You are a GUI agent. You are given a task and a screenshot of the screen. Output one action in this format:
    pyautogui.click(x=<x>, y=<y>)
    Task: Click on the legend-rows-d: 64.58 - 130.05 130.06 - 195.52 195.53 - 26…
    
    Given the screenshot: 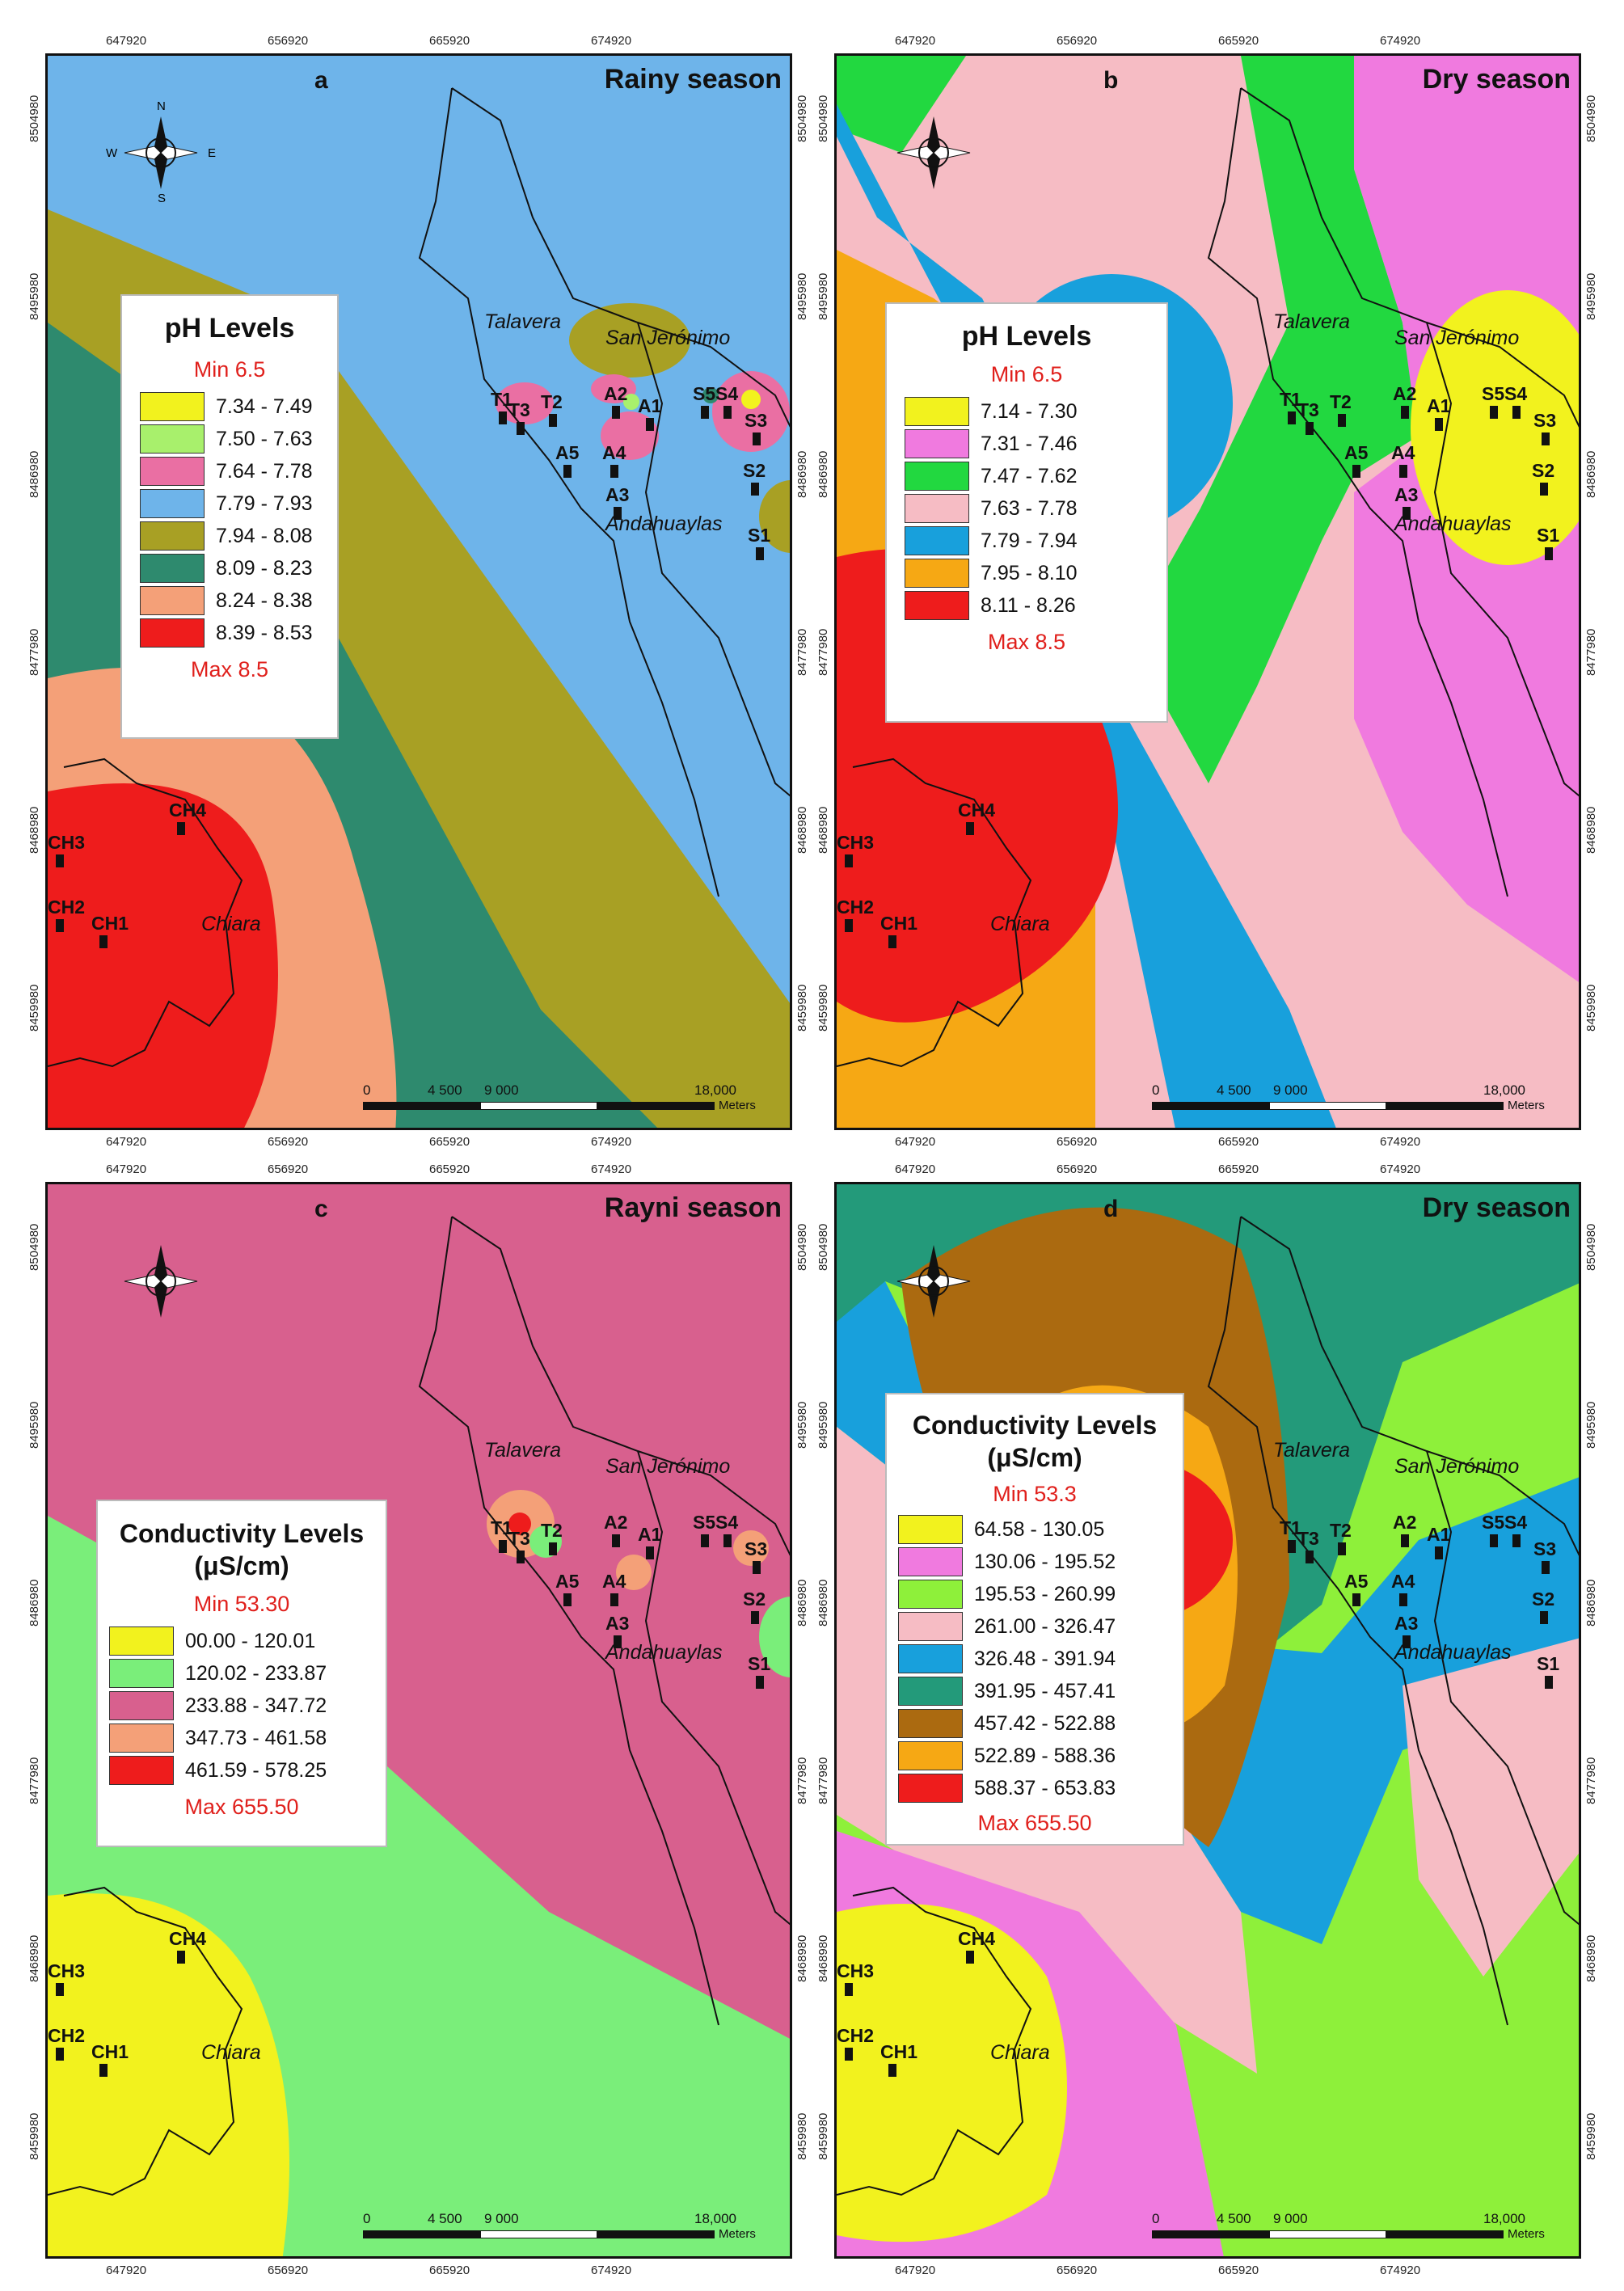 What is the action you would take?
    pyautogui.click(x=1035, y=1658)
    